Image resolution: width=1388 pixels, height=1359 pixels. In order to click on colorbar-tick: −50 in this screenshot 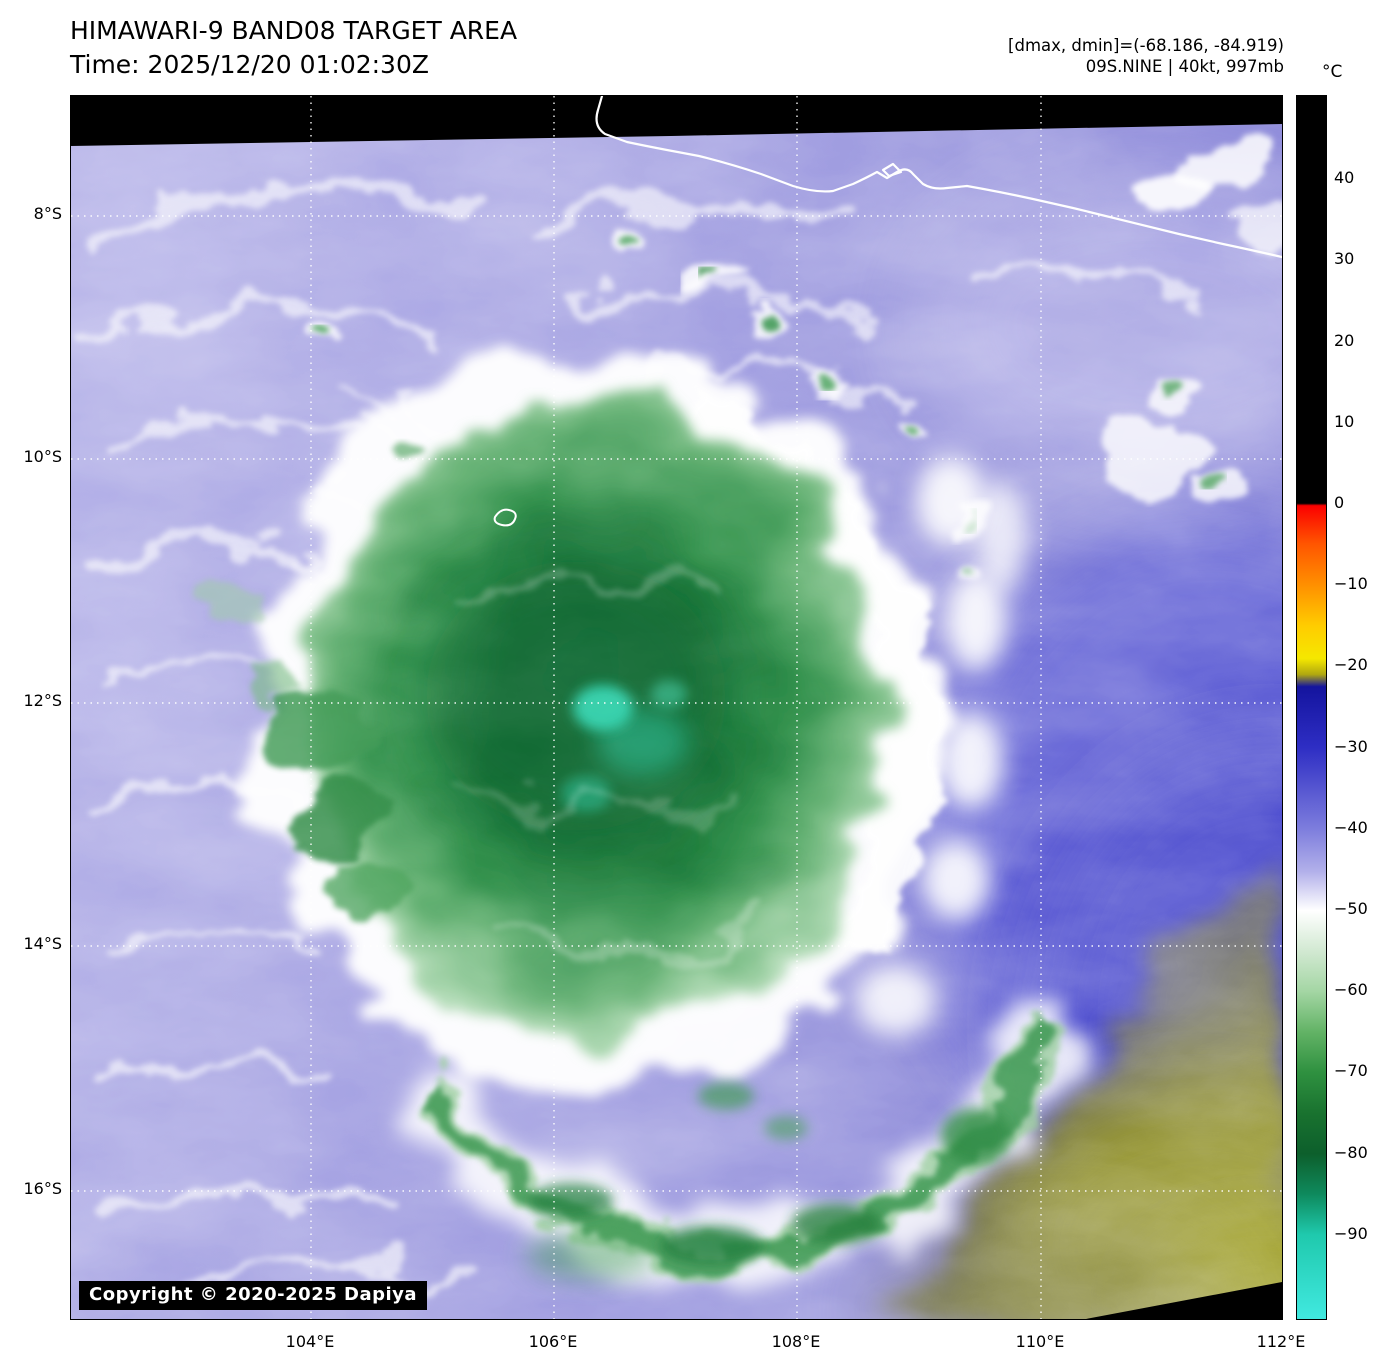, I will do `click(1351, 908)`.